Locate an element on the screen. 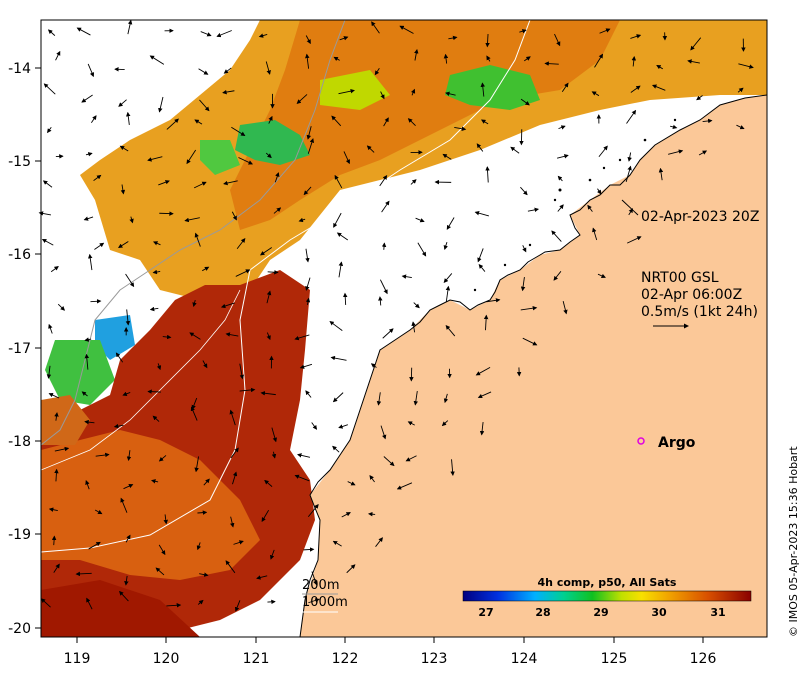 The image size is (810, 676). latitude-axis: -14 -15 -16 -17 -18 -19 -20 is located at coordinates (24, 349).